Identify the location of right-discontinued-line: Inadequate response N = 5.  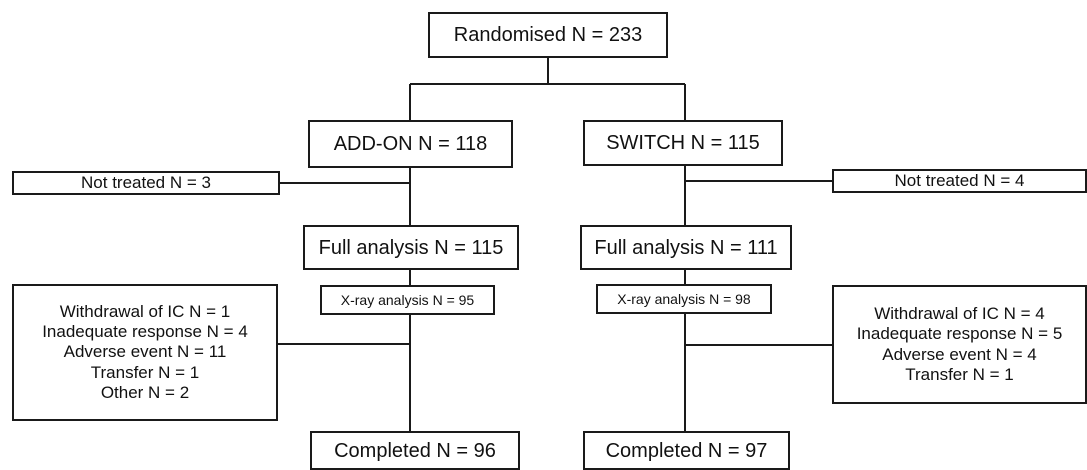
(959, 334).